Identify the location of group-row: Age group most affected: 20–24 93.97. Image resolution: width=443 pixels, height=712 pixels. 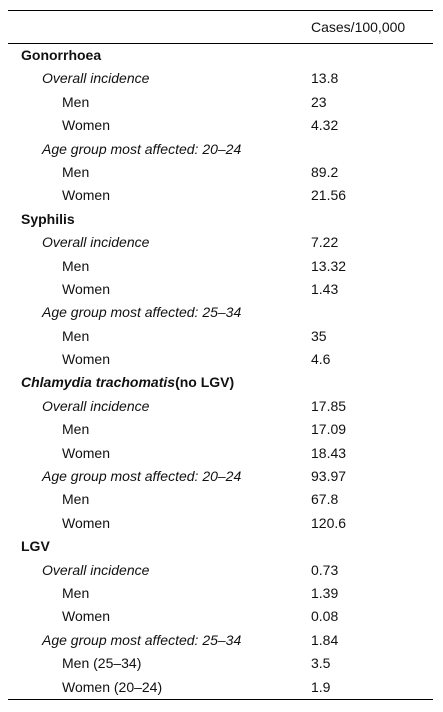
(220, 476).